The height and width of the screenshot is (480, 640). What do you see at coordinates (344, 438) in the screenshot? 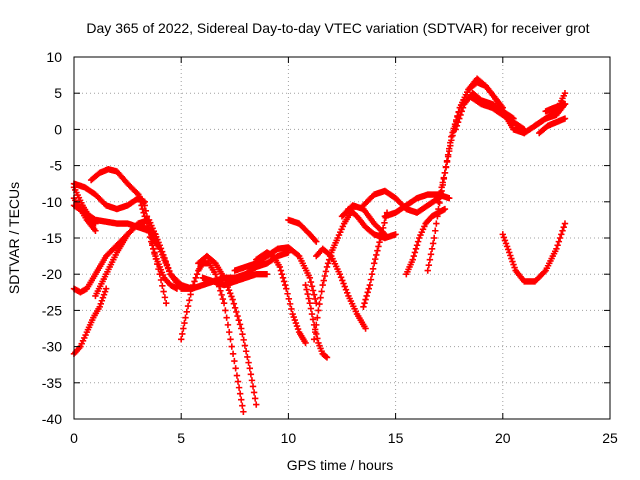
I see `x-tick-labels: 0 5 10 15 20 25` at bounding box center [344, 438].